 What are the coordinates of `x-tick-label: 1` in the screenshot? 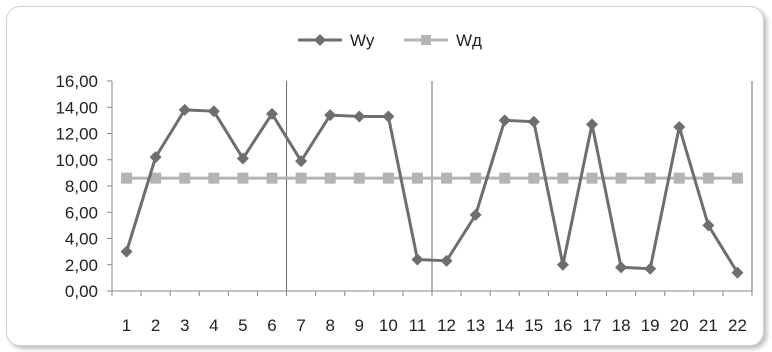 It's located at (126, 325).